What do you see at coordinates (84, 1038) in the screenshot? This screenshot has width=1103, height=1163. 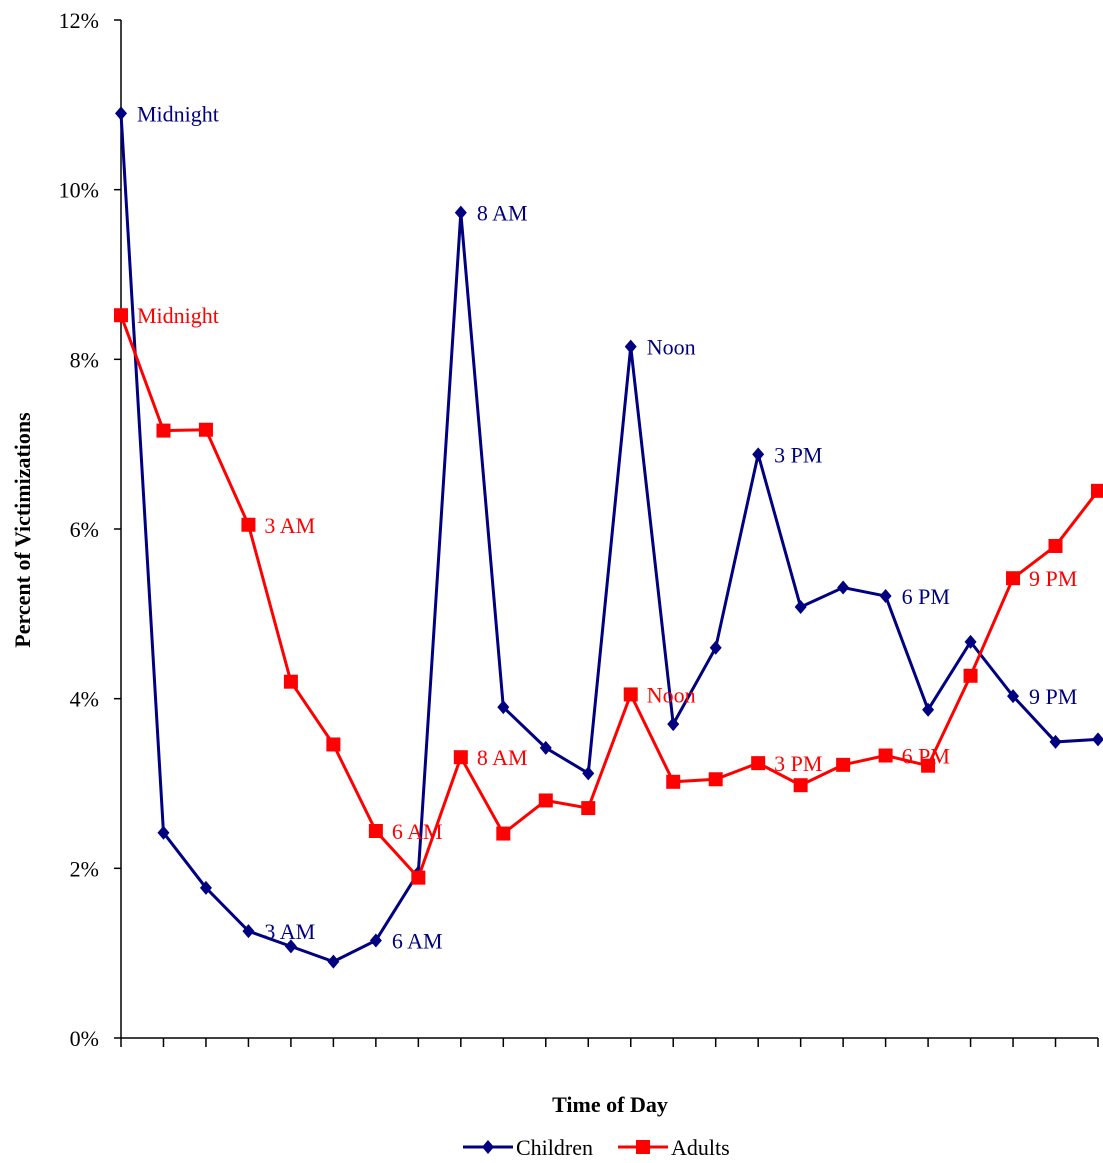 I see `y-tick-label: 0%` at bounding box center [84, 1038].